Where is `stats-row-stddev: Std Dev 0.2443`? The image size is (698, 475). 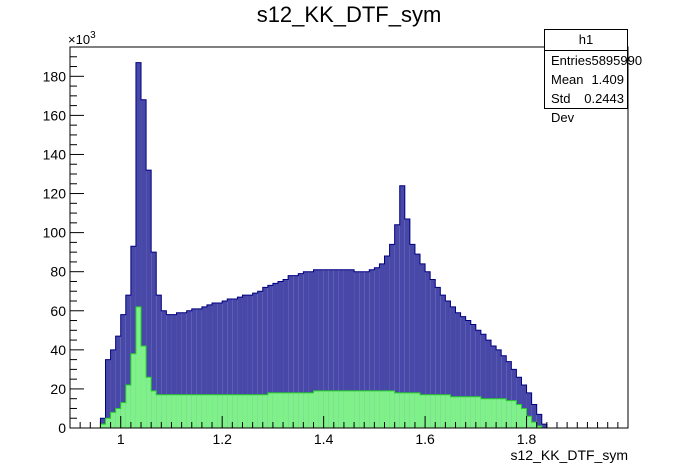 stats-row-stddev: Std Dev 0.2443 is located at coordinates (586, 107).